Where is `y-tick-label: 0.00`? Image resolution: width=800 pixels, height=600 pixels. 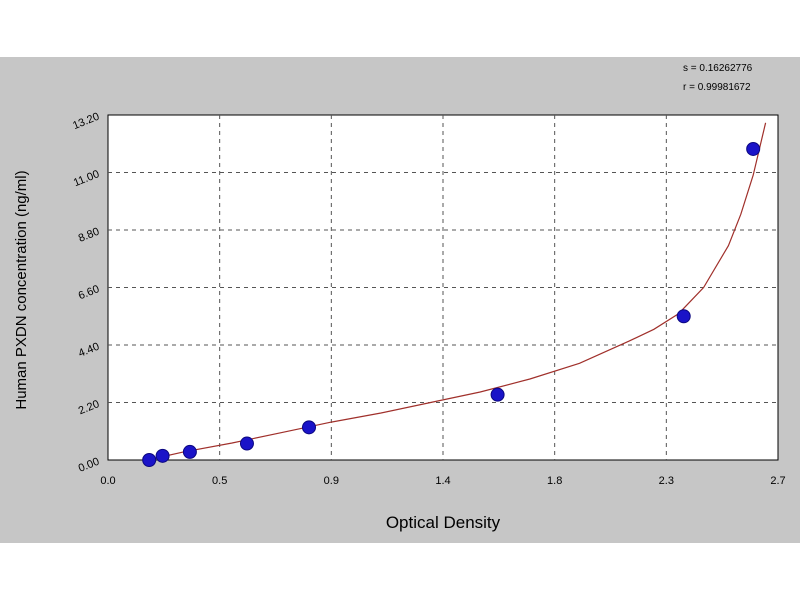
y-tick-label: 0.00 is located at coordinates (89, 465).